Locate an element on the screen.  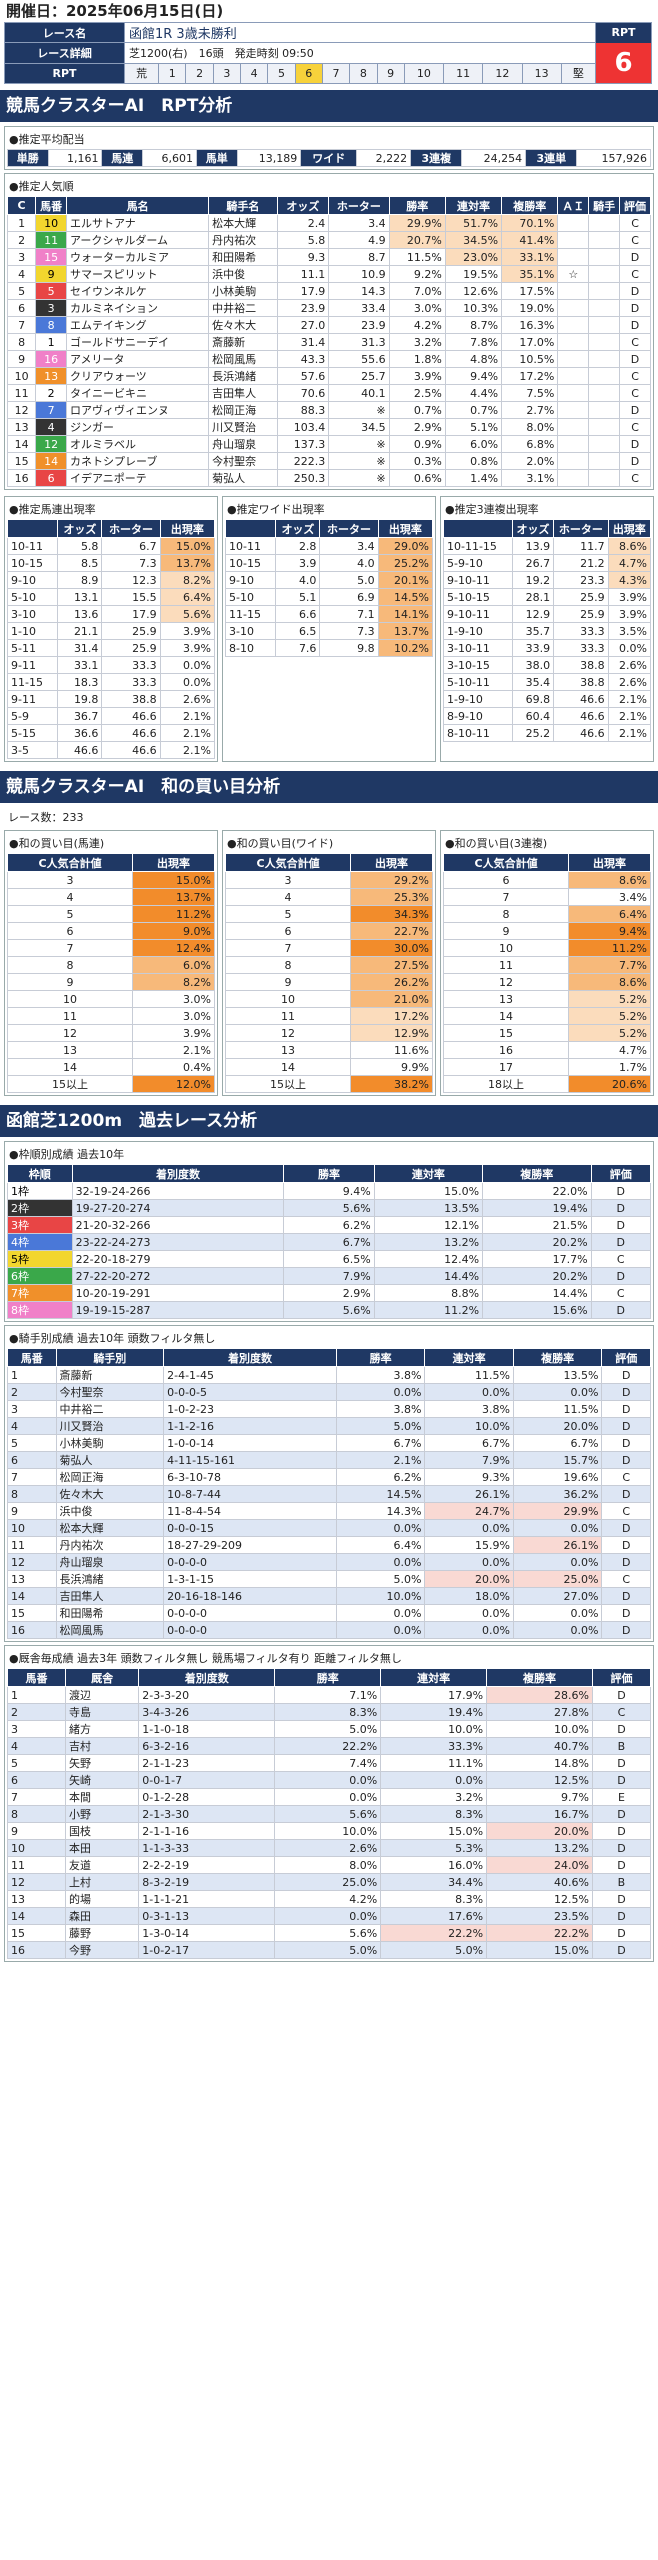
cell: 6.7% is located at coordinates (380, 1443).